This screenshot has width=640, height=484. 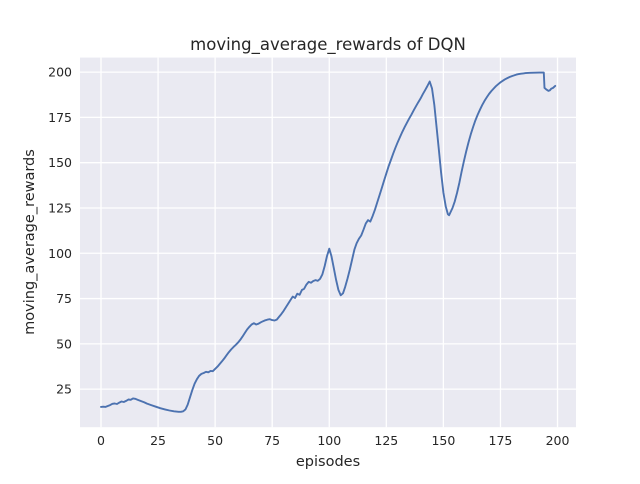 I want to click on y-tick-label-50: 50, so click(x=64, y=343).